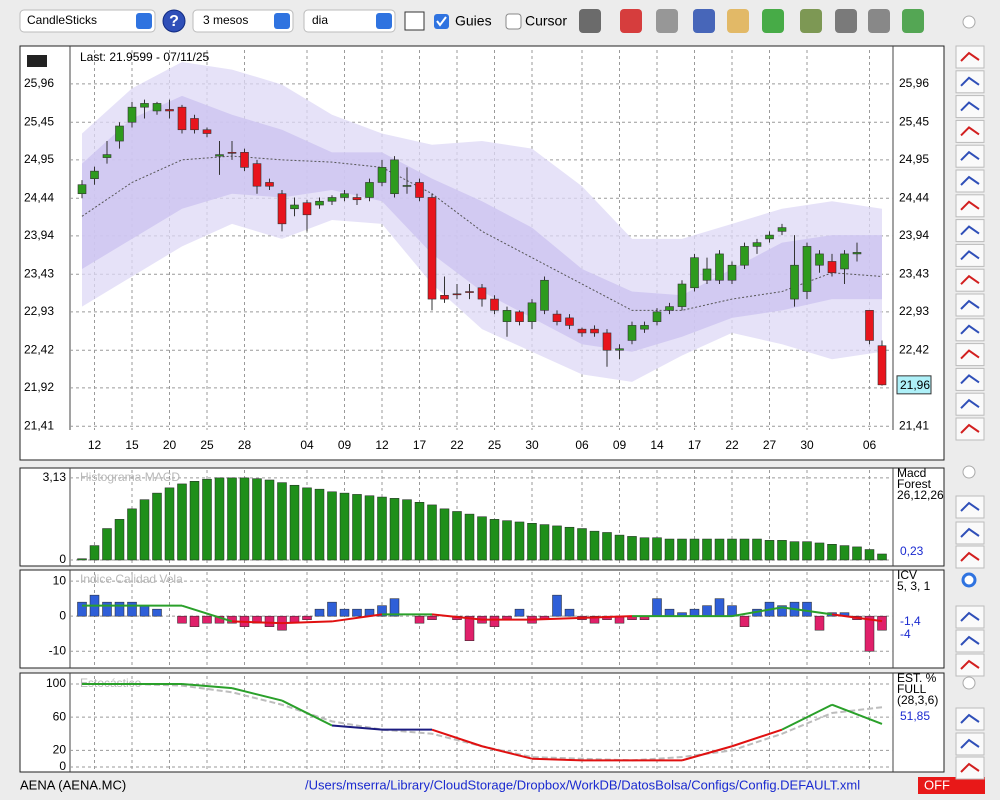  I want to click on interval-select, so click(349, 21).